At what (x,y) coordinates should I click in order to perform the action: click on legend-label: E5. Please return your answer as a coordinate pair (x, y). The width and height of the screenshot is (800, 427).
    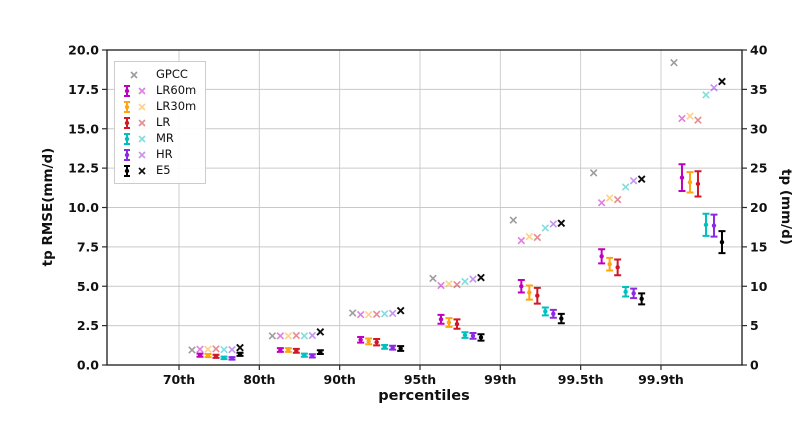
    Looking at the image, I should click on (163, 169).